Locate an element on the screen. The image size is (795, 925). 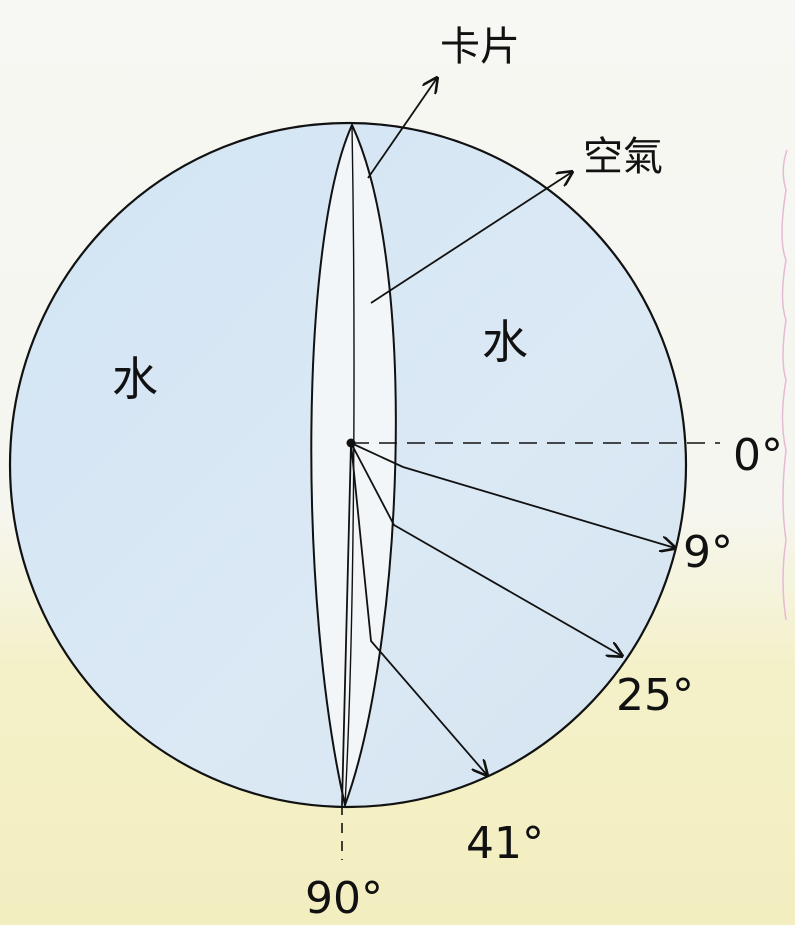
label-90-degree: 90° is located at coordinates (344, 898).